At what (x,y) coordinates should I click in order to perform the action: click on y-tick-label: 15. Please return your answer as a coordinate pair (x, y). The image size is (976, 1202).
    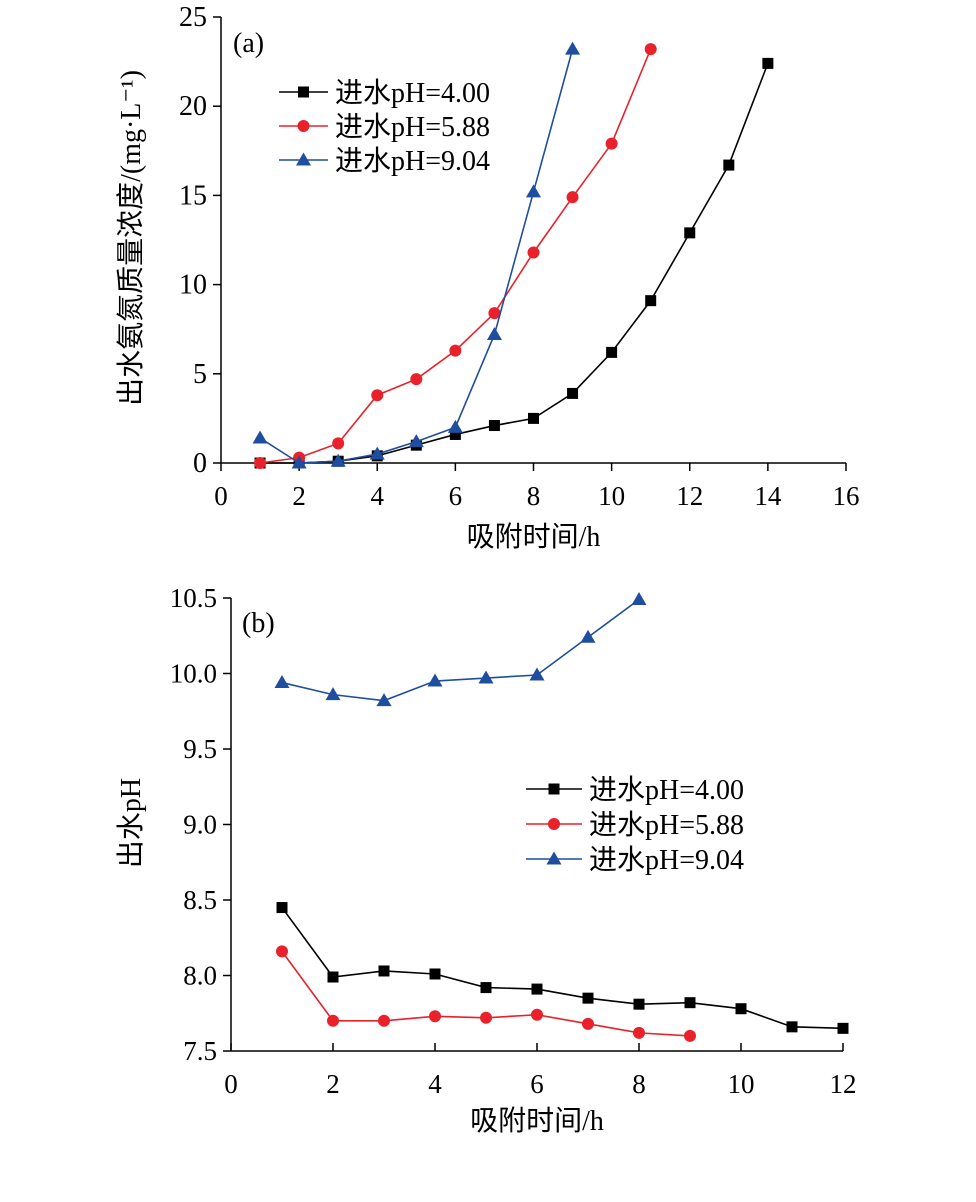
    Looking at the image, I should click on (193, 195).